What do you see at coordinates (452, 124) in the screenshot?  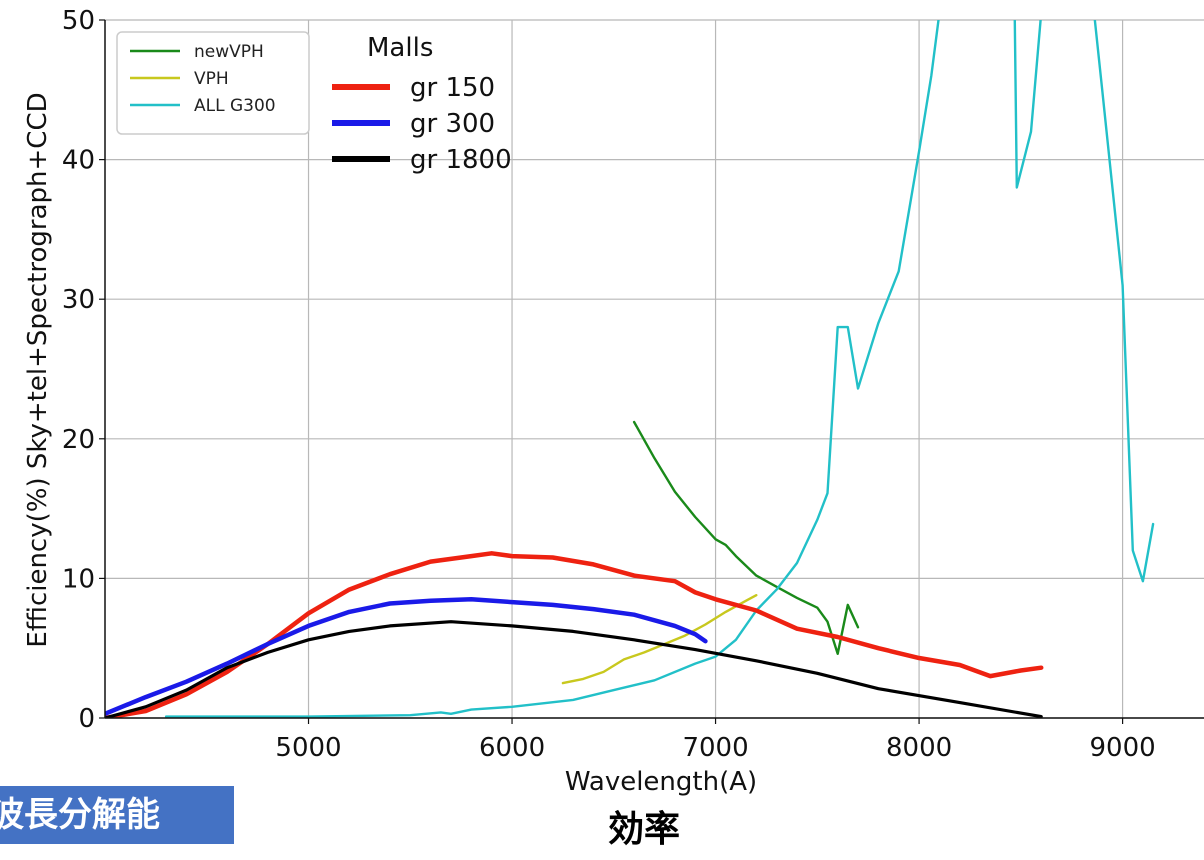 I see `legend-label-gr-300: gr 300` at bounding box center [452, 124].